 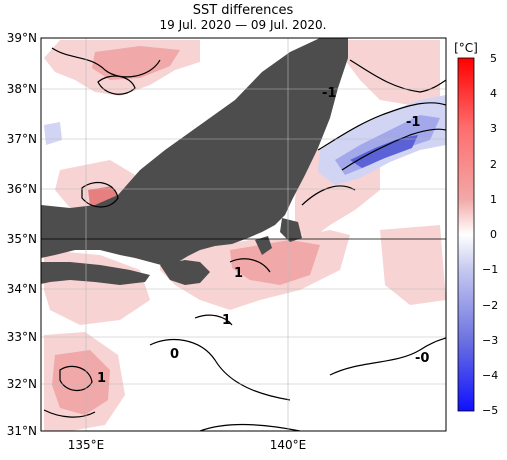 What do you see at coordinates (490, 305) in the screenshot?
I see `colorbar-tick: −2` at bounding box center [490, 305].